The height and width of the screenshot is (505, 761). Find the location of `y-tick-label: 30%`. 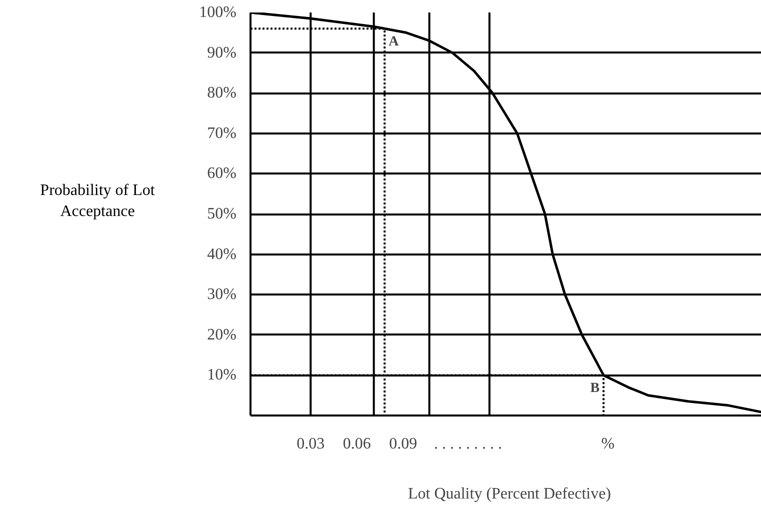

y-tick-label: 30% is located at coordinates (221, 295).